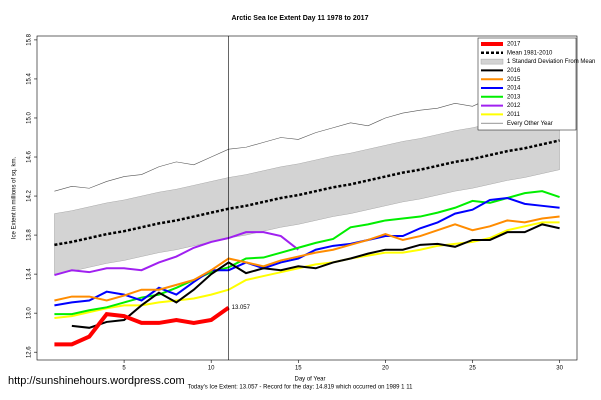 This screenshot has width=601, height=400. I want to click on legend-label: 1 Standard Deviation From Mean, so click(551, 62).